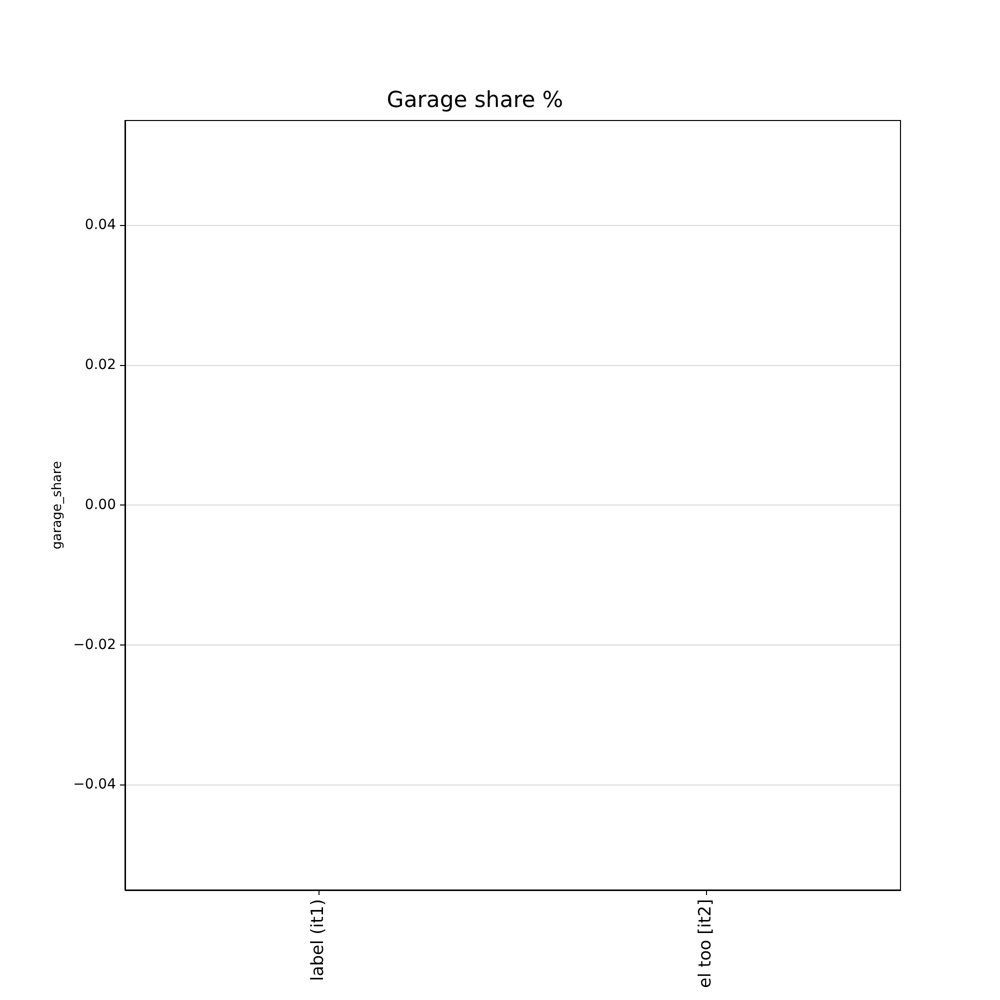 Image resolution: width=1000 pixels, height=1000 pixels. Describe the element at coordinates (100, 364) in the screenshot. I see `y-tick-label: 0.02` at that location.